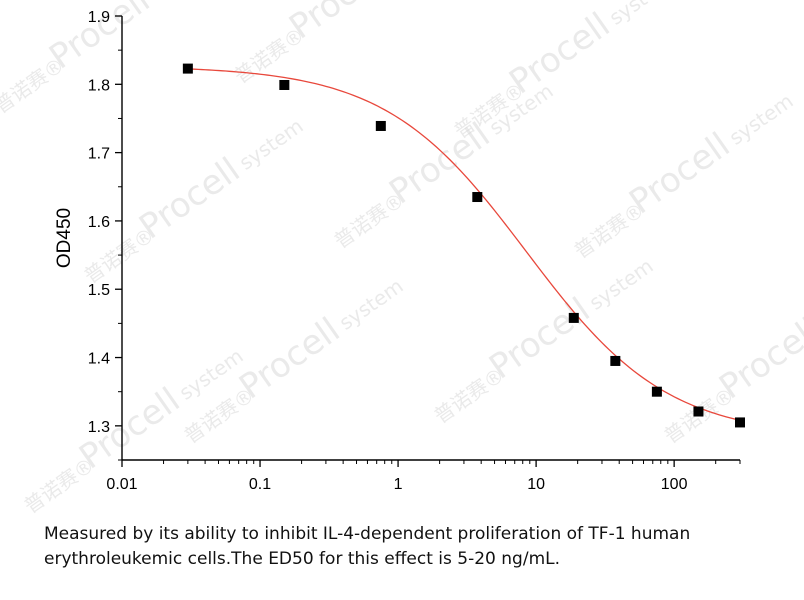  What do you see at coordinates (121, 484) in the screenshot?
I see `x-tick-label: 0.01` at bounding box center [121, 484].